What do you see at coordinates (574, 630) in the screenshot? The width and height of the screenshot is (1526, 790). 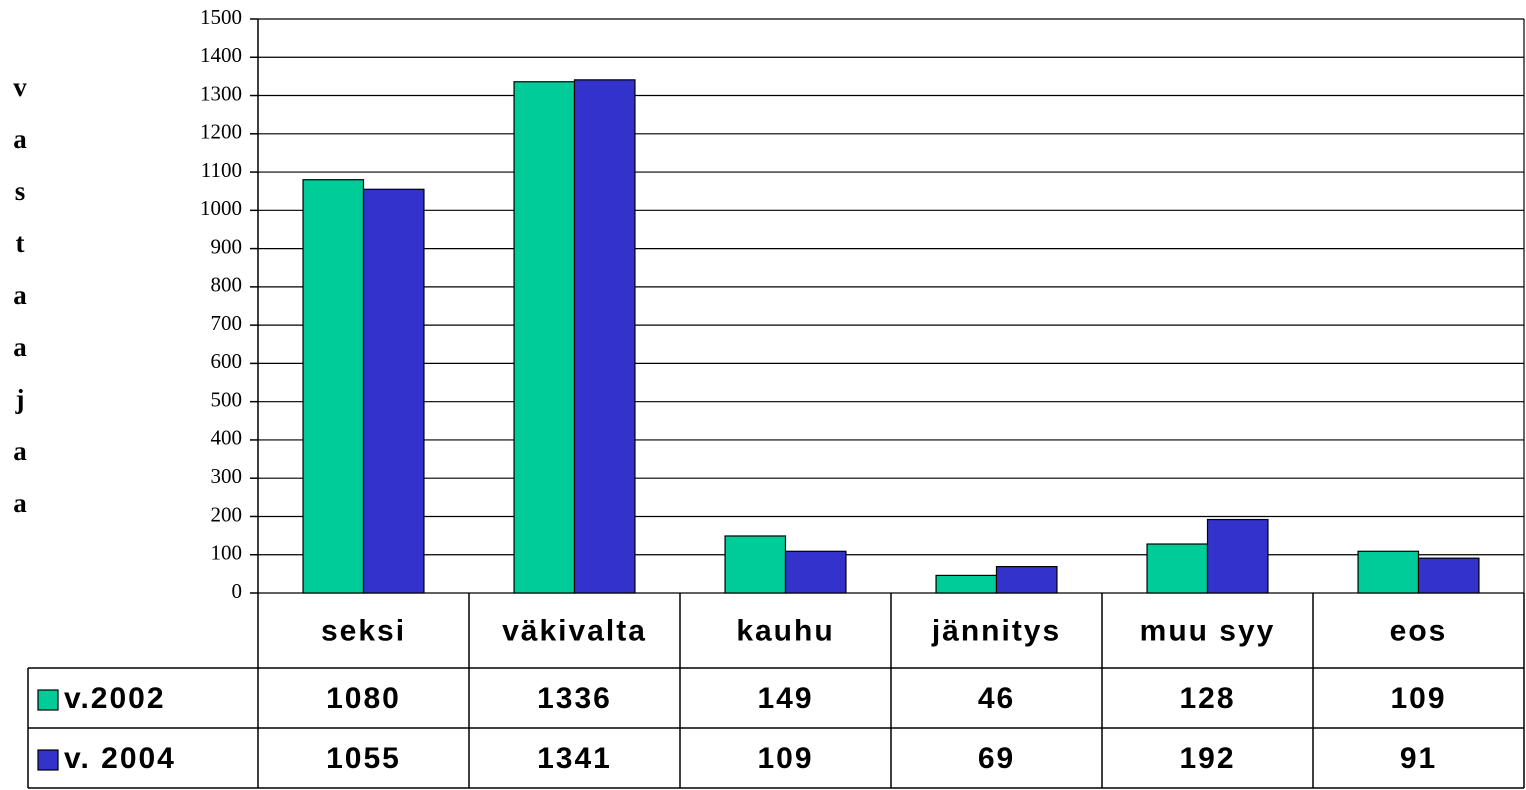 I see `x-tick-label: väkivalta` at bounding box center [574, 630].